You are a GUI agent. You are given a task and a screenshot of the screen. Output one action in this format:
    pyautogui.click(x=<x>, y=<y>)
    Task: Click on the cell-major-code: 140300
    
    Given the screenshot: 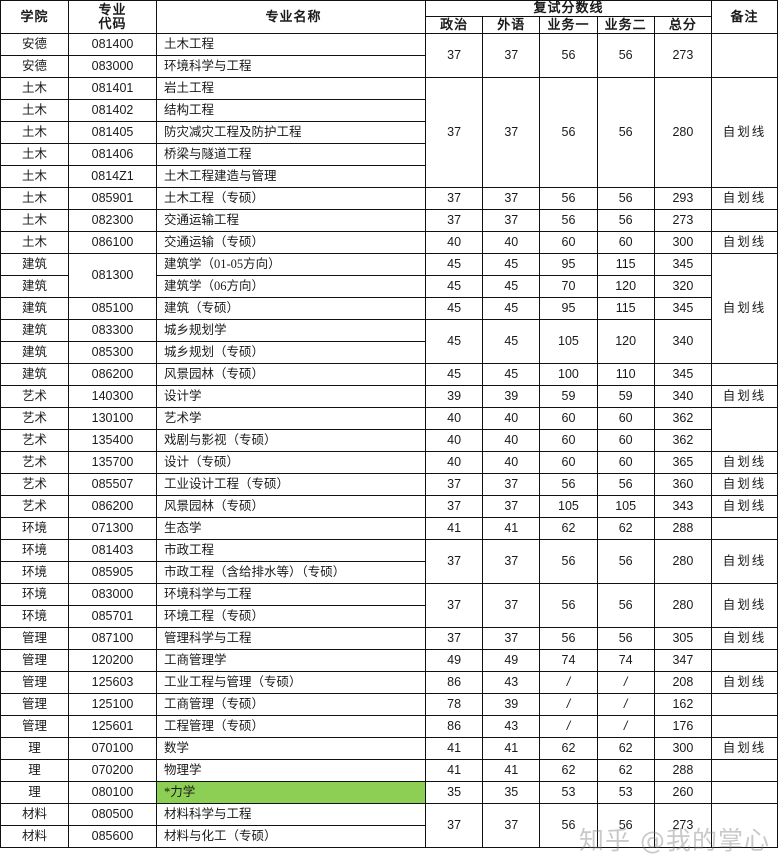 What is the action you would take?
    pyautogui.click(x=112, y=396)
    